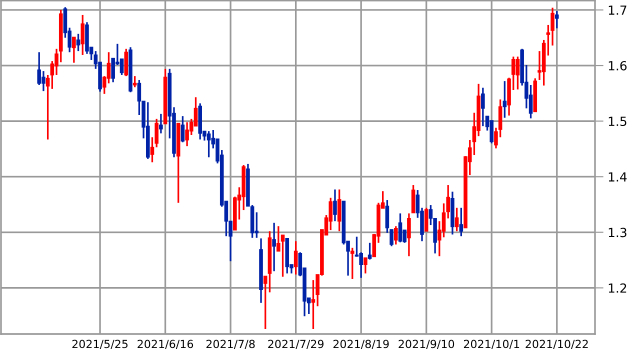 The height and width of the screenshot is (355, 637). I want to click on x-tick-label: 2021/10/22, so click(557, 345).